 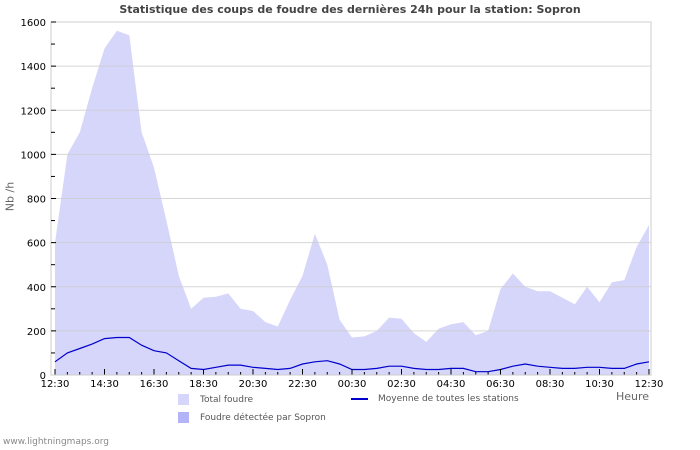 I want to click on svg-text: 200, so click(x=36, y=332).